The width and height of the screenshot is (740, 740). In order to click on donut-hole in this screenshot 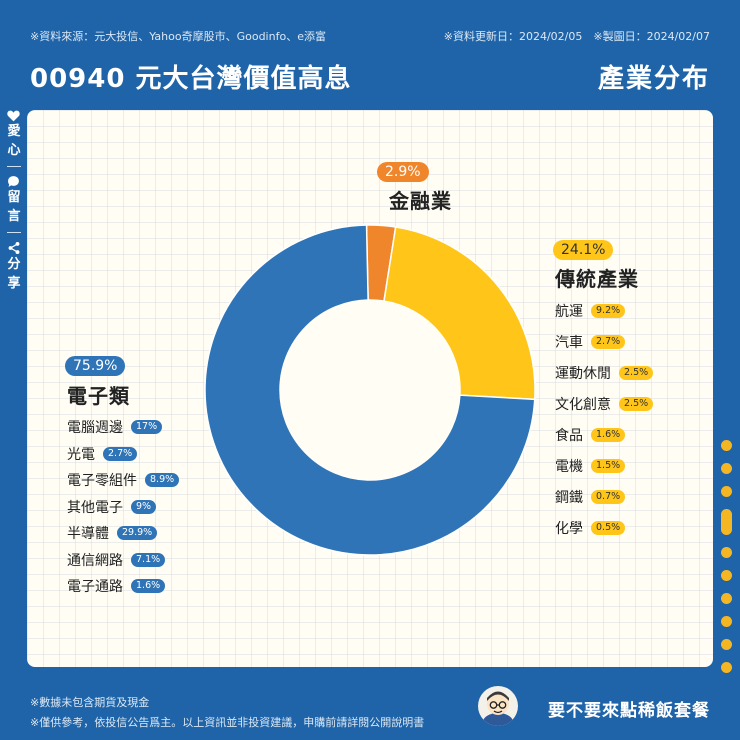, I will do `click(370, 390)`.